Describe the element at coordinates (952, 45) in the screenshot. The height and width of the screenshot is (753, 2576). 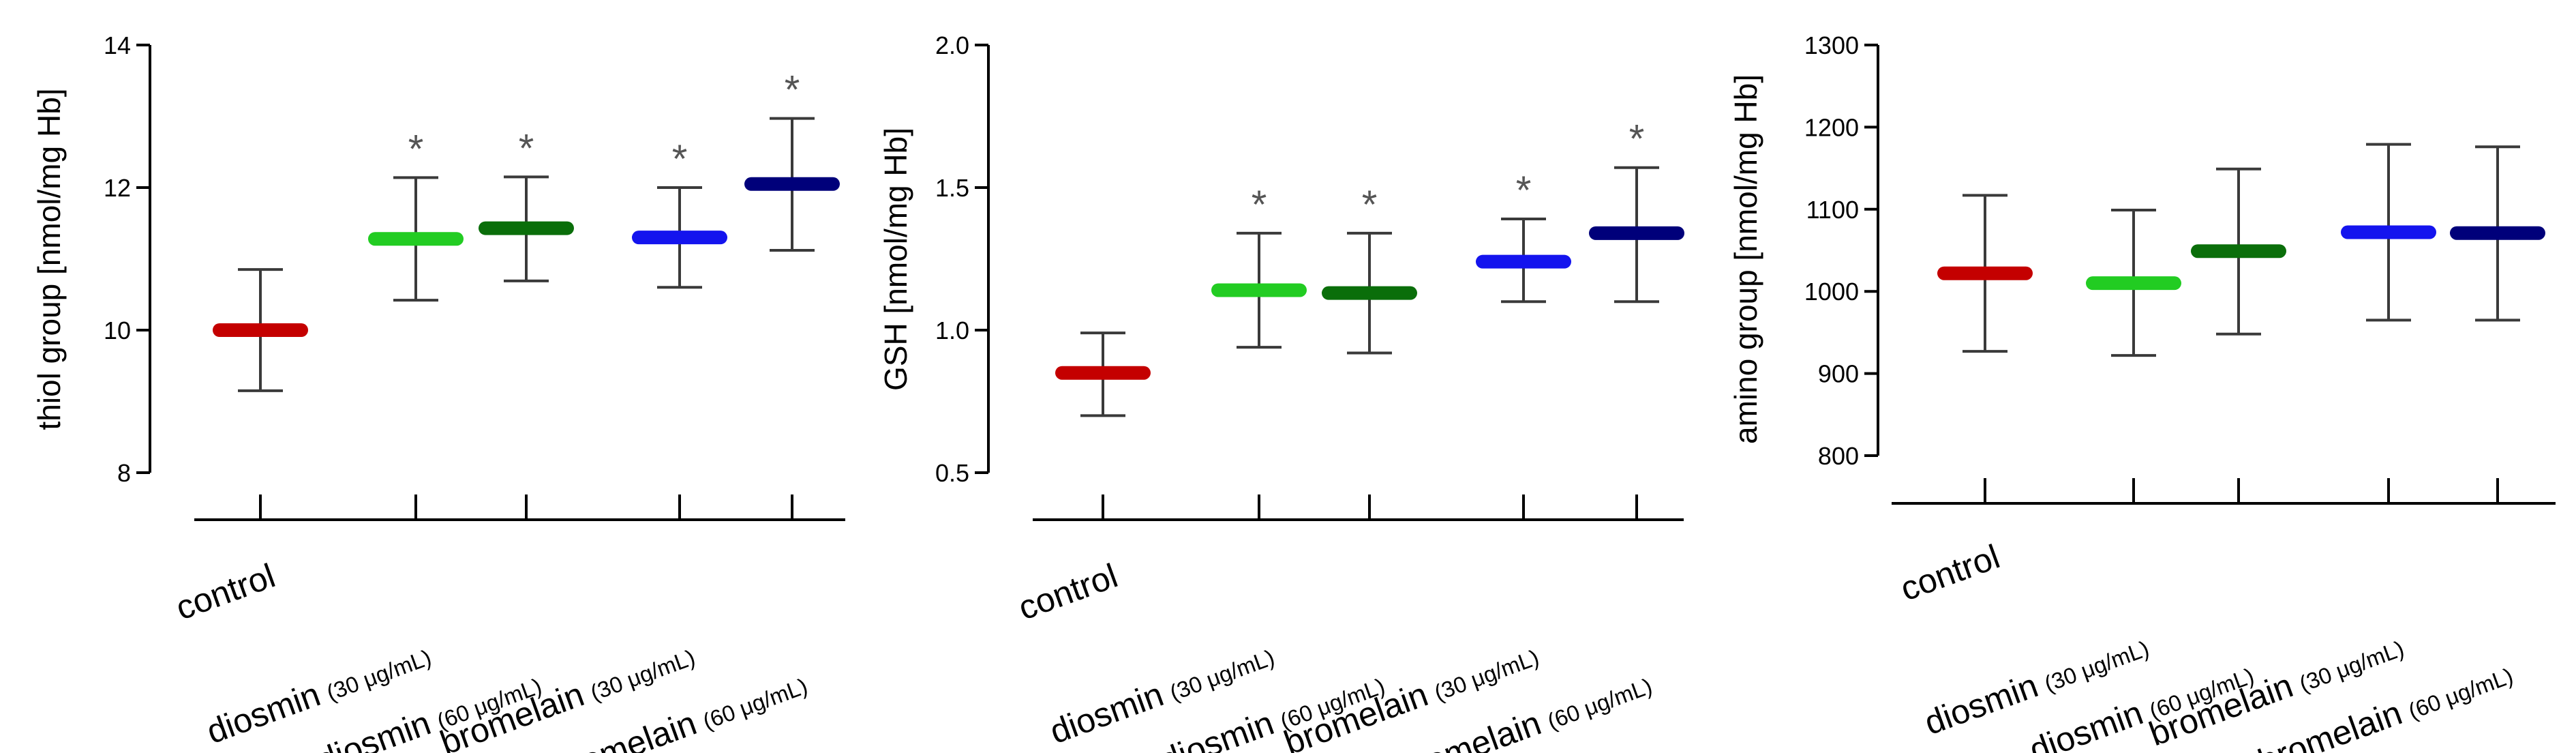
I see `y-tick-label: 2.0` at that location.